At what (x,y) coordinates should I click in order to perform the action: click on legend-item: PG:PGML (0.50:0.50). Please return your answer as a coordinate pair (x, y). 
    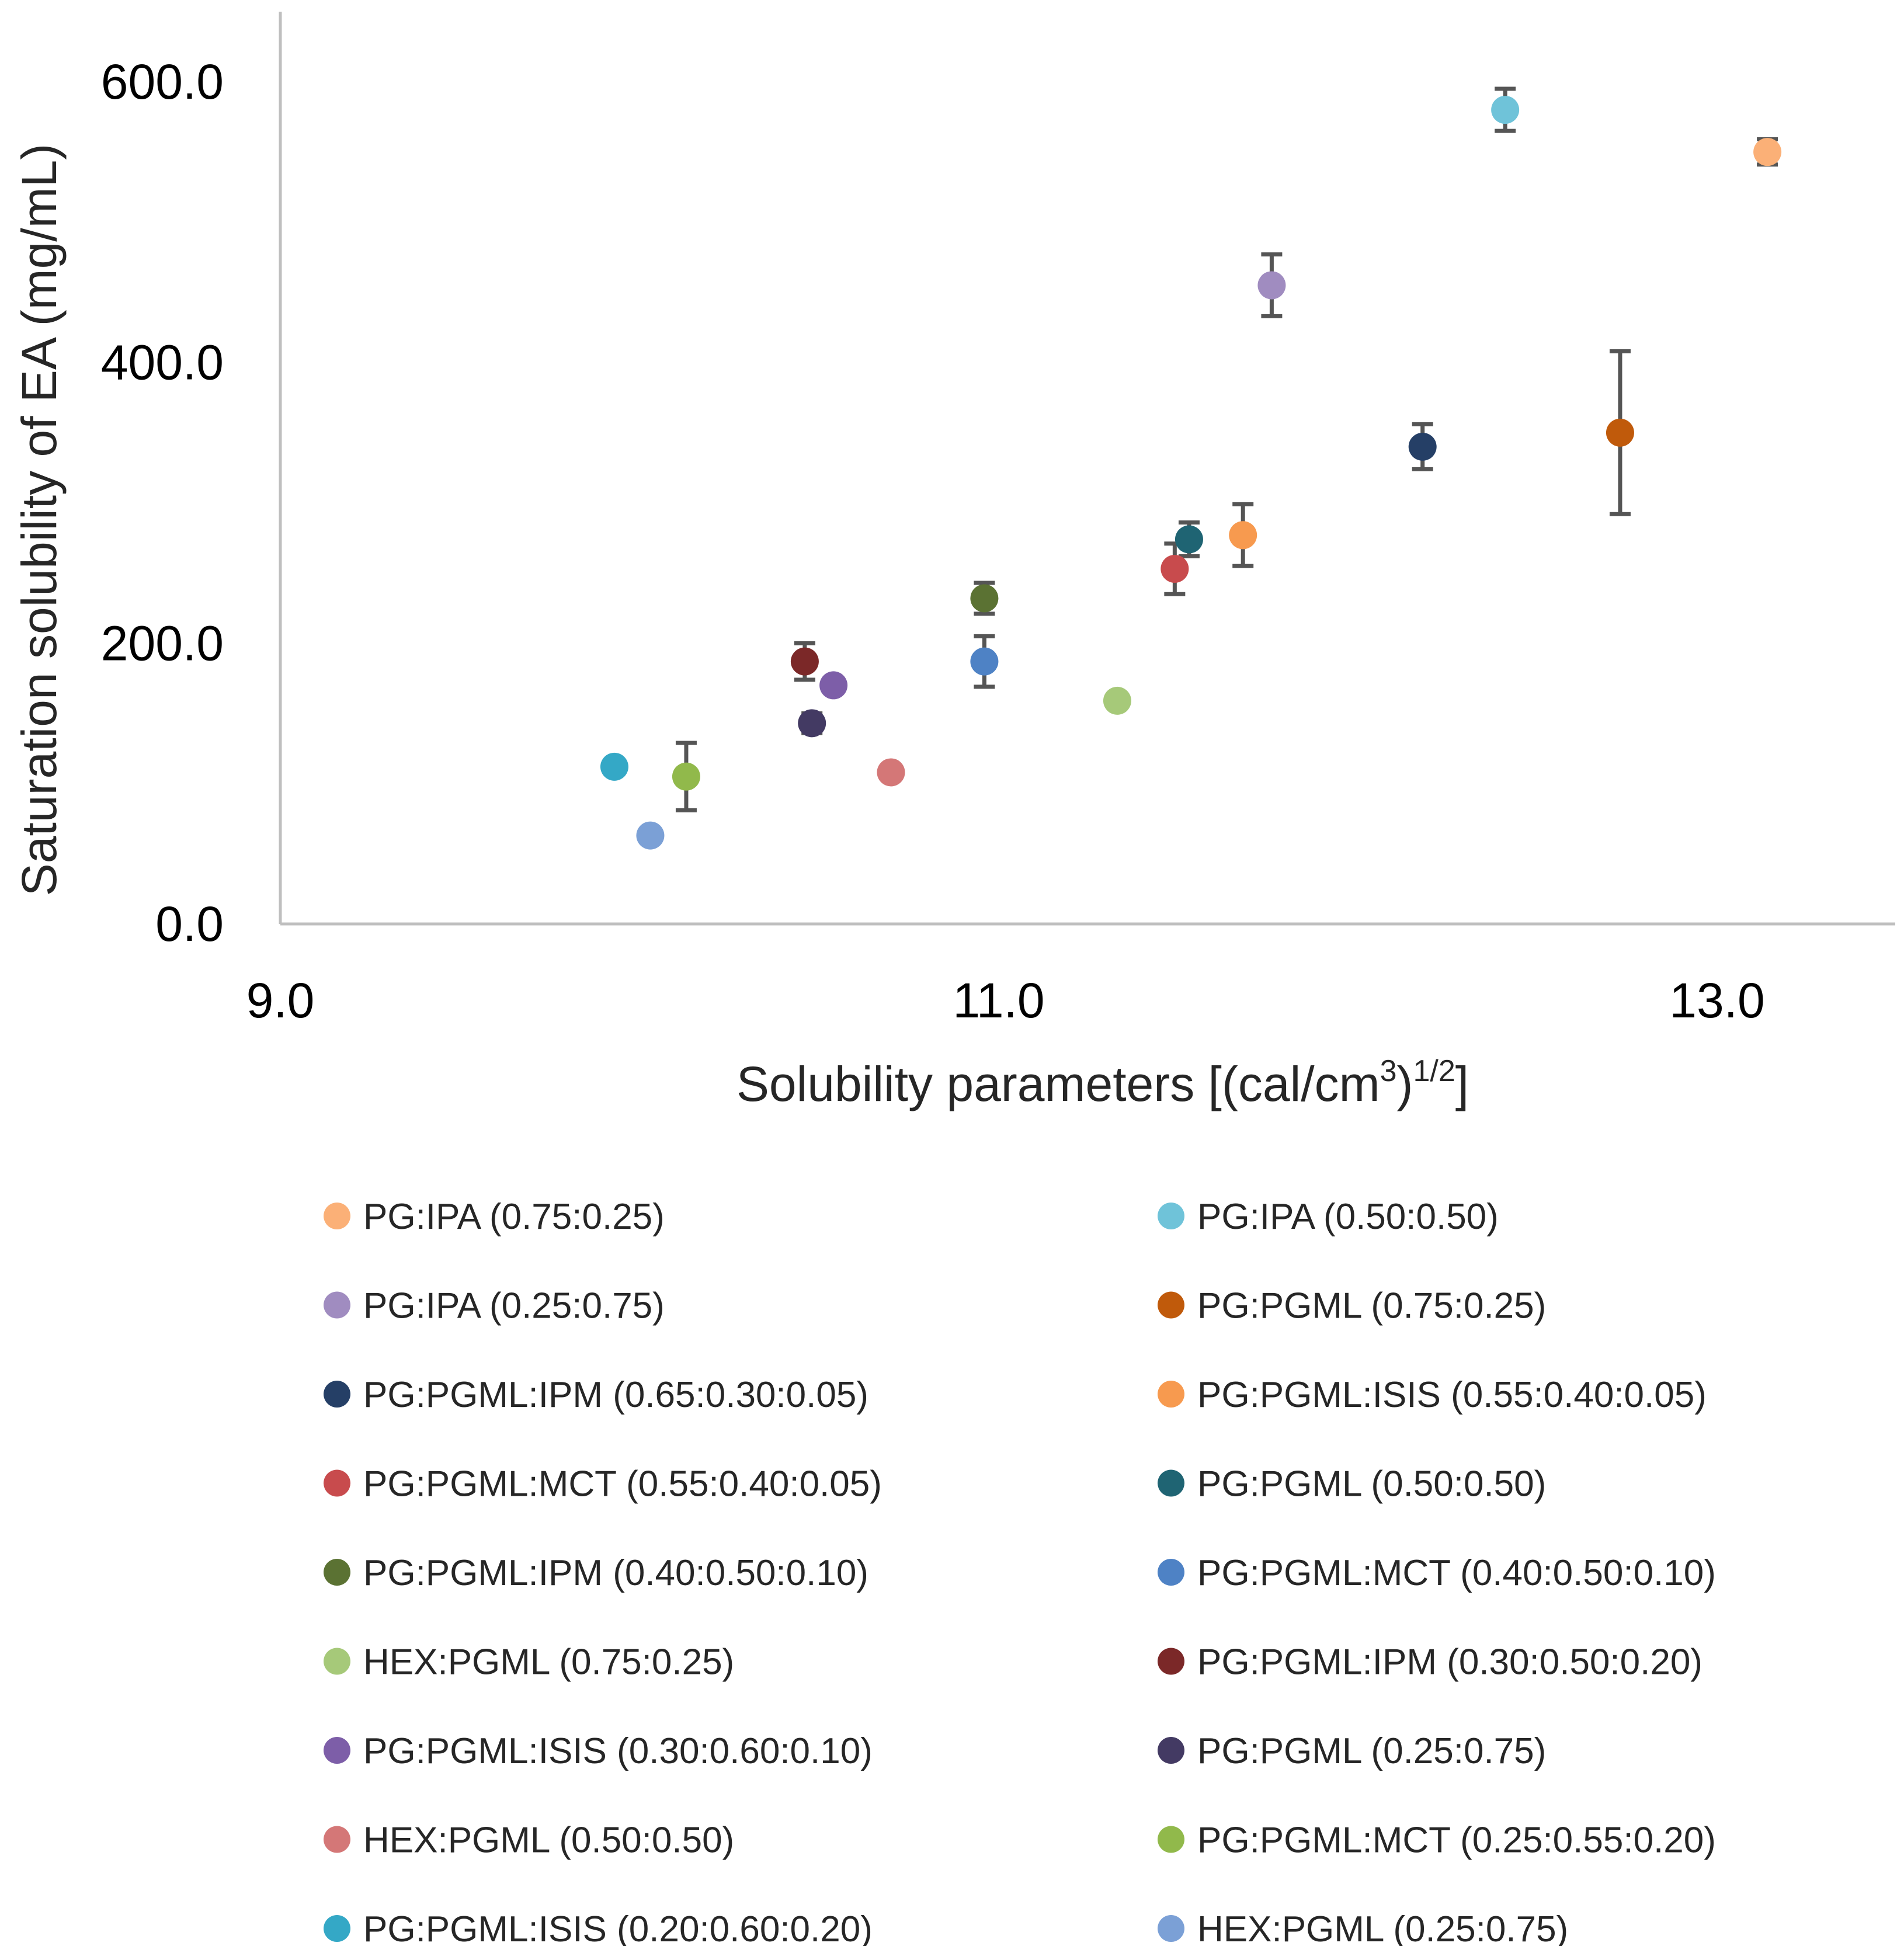
    Looking at the image, I should click on (1352, 1484).